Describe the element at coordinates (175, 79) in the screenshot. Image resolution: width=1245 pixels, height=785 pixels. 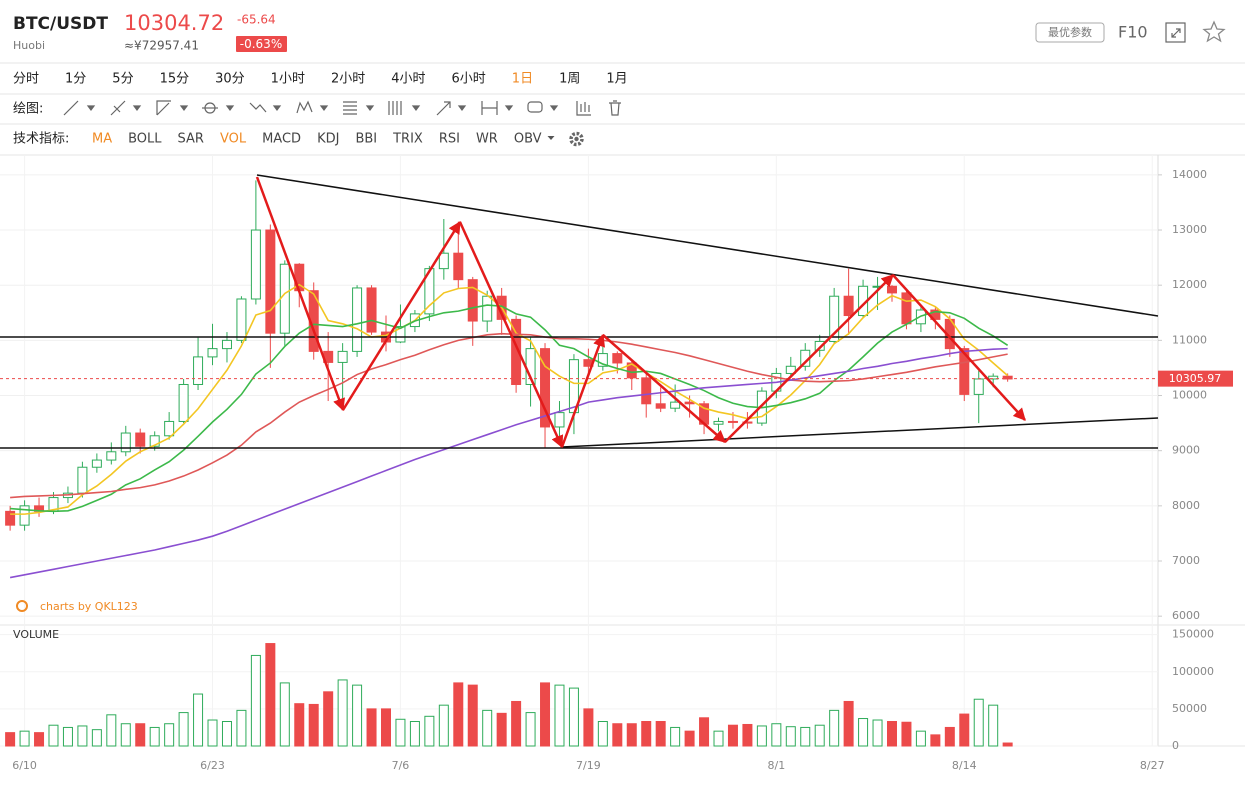
I see `timeframe-option: 15分` at that location.